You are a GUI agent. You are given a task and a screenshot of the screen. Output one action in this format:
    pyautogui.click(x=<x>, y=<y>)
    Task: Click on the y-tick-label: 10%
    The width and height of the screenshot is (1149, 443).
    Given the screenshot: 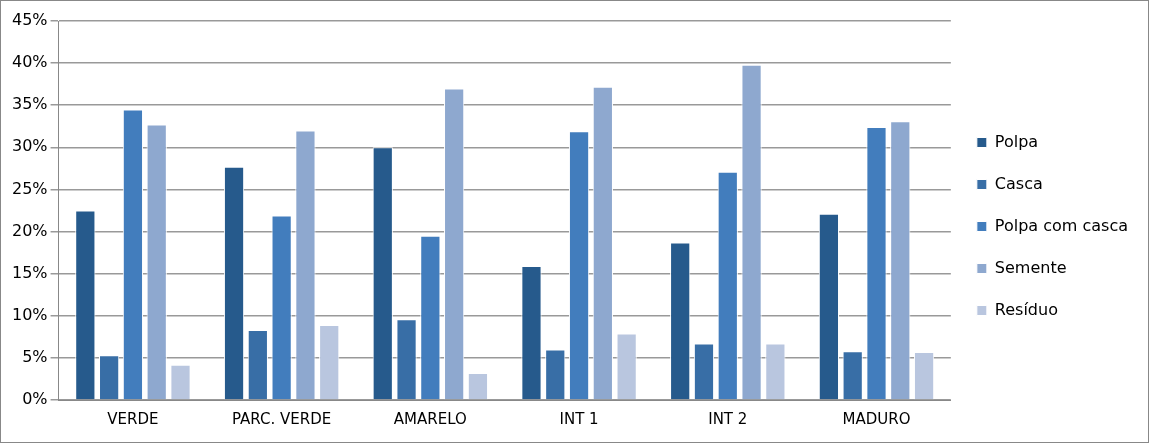 What is the action you would take?
    pyautogui.click(x=30, y=314)
    